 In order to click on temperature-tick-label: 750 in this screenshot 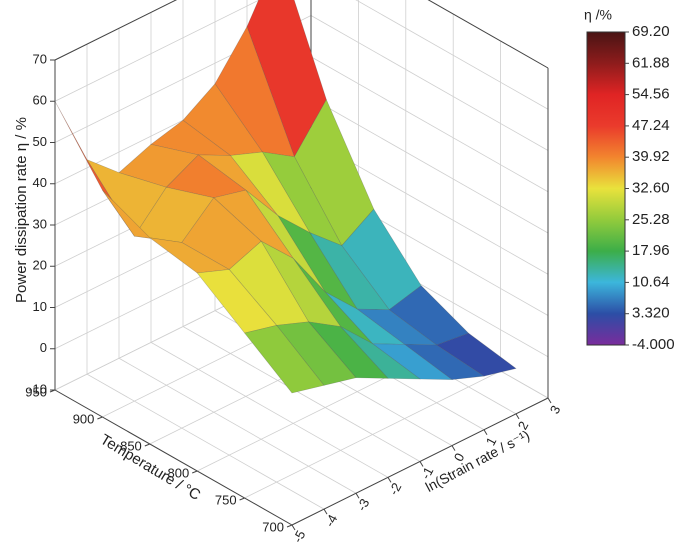, I will do `click(226, 499)`.